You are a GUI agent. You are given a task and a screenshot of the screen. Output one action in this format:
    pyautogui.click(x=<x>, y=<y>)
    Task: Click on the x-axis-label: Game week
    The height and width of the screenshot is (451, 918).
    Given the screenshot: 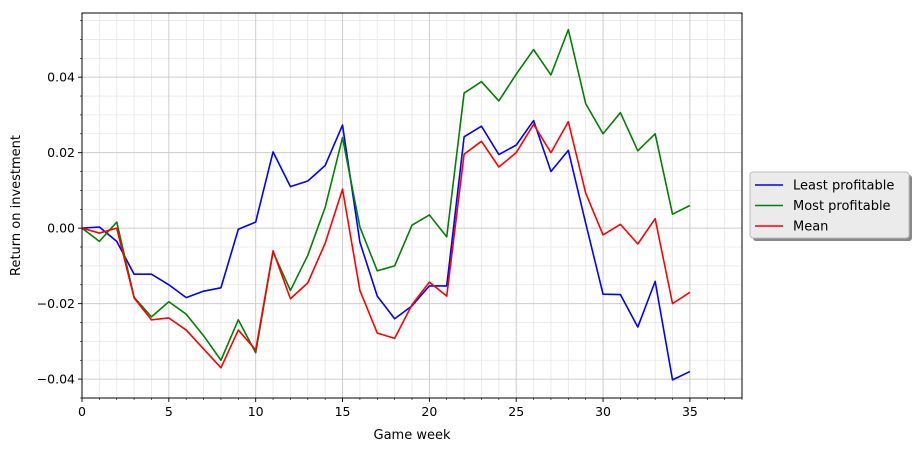 What is the action you would take?
    pyautogui.click(x=412, y=435)
    